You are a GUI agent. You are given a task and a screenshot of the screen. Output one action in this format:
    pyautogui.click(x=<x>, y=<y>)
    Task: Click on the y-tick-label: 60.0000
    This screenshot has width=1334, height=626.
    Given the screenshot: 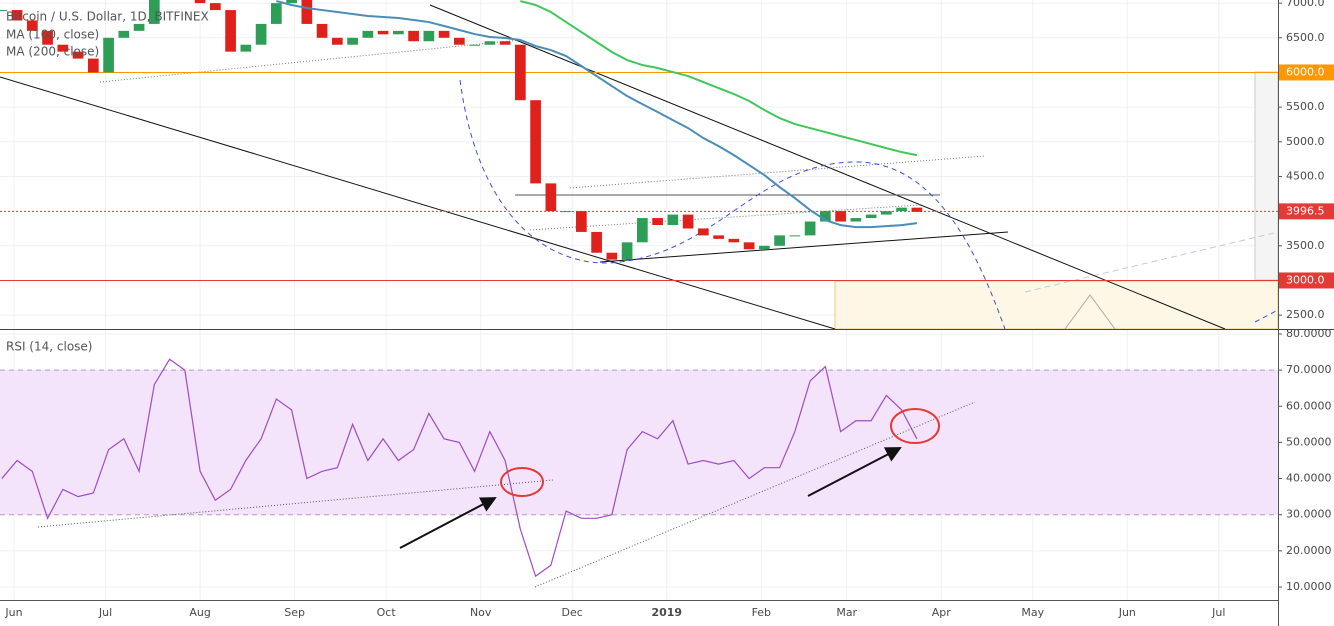 What is the action you would take?
    pyautogui.click(x=1309, y=405)
    